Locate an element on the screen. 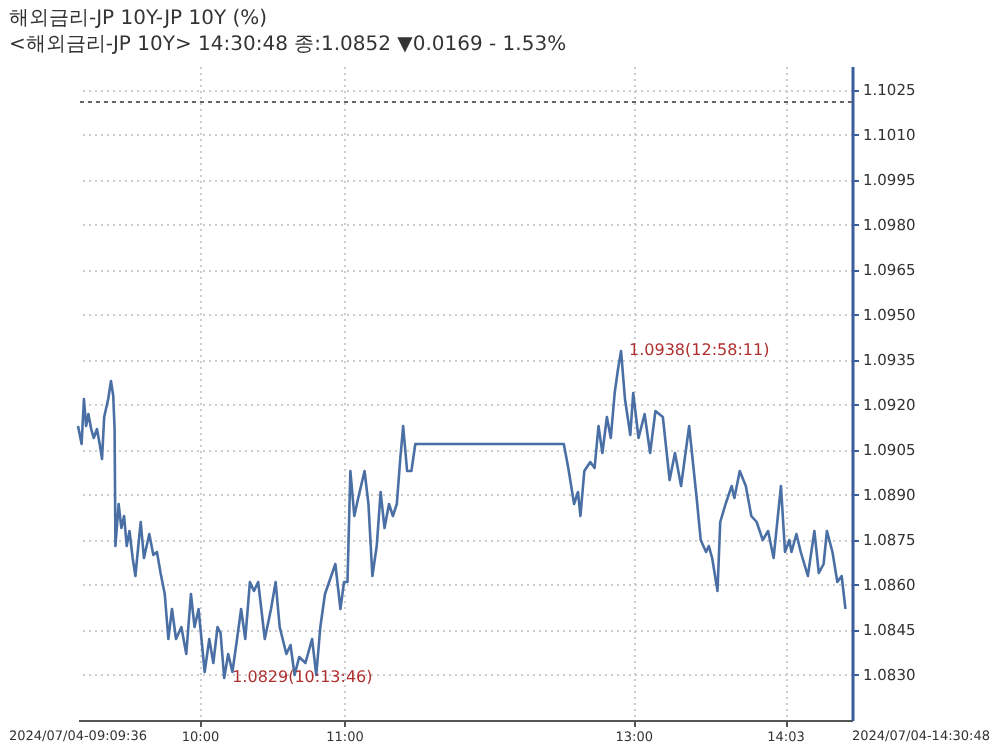 Image resolution: width=1000 pixels, height=752 pixels. chart-title: 해외금리-JP 10Y-JP 10Y (%) is located at coordinates (138, 19).